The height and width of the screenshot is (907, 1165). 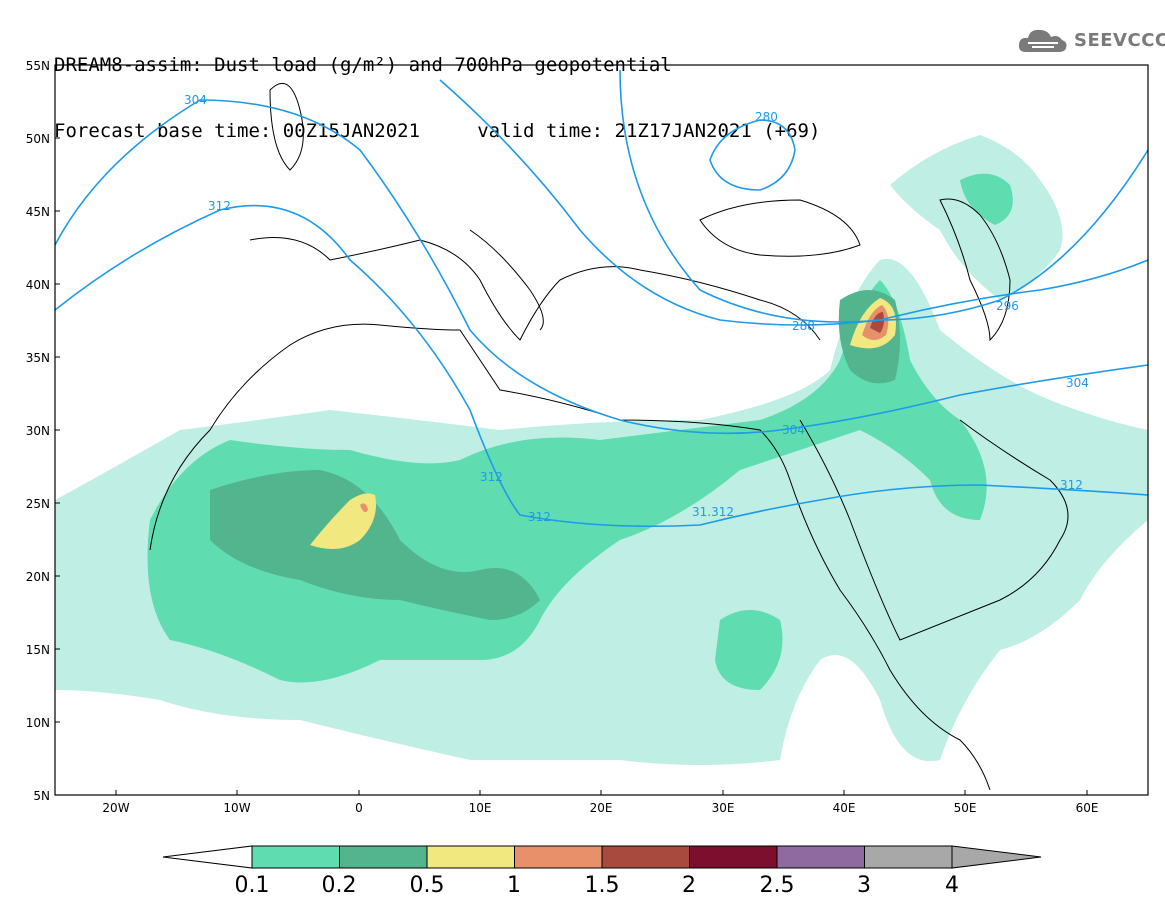 What do you see at coordinates (38, 650) in the screenshot?
I see `lat-label: 15N` at bounding box center [38, 650].